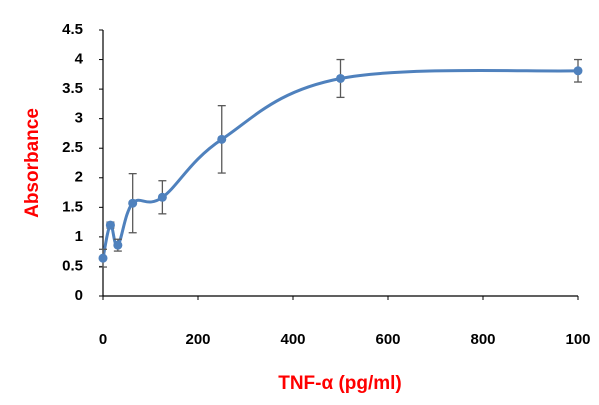  I want to click on x-tick-label: 400, so click(292, 339).